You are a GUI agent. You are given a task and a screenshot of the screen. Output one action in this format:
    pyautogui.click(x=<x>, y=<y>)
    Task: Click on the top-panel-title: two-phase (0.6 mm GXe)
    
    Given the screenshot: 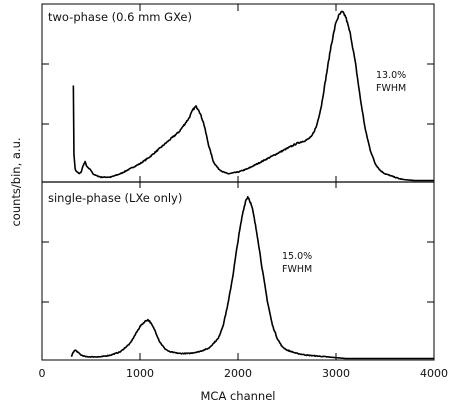 What is the action you would take?
    pyautogui.click(x=120, y=17)
    